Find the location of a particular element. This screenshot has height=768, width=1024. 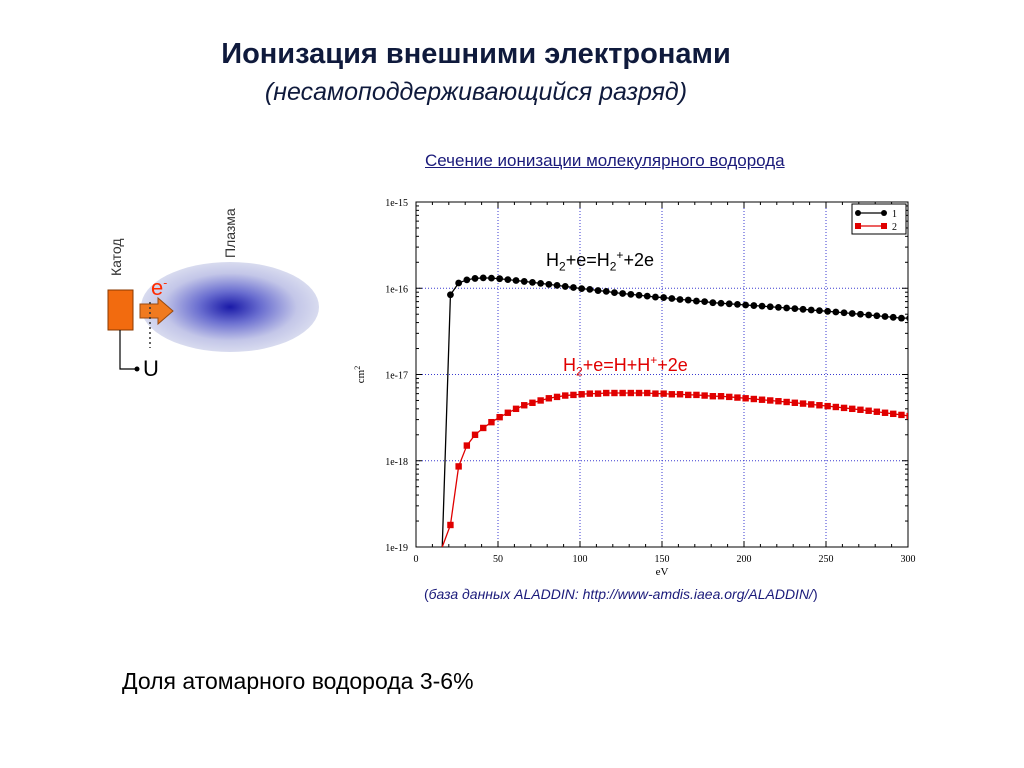

electron-label: e- is located at coordinates (159, 288).